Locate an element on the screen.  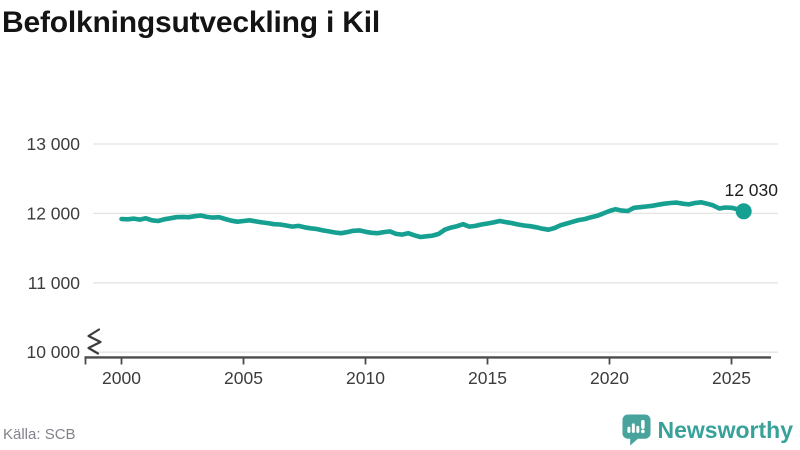
x-tick-label: 2020 is located at coordinates (609, 378).